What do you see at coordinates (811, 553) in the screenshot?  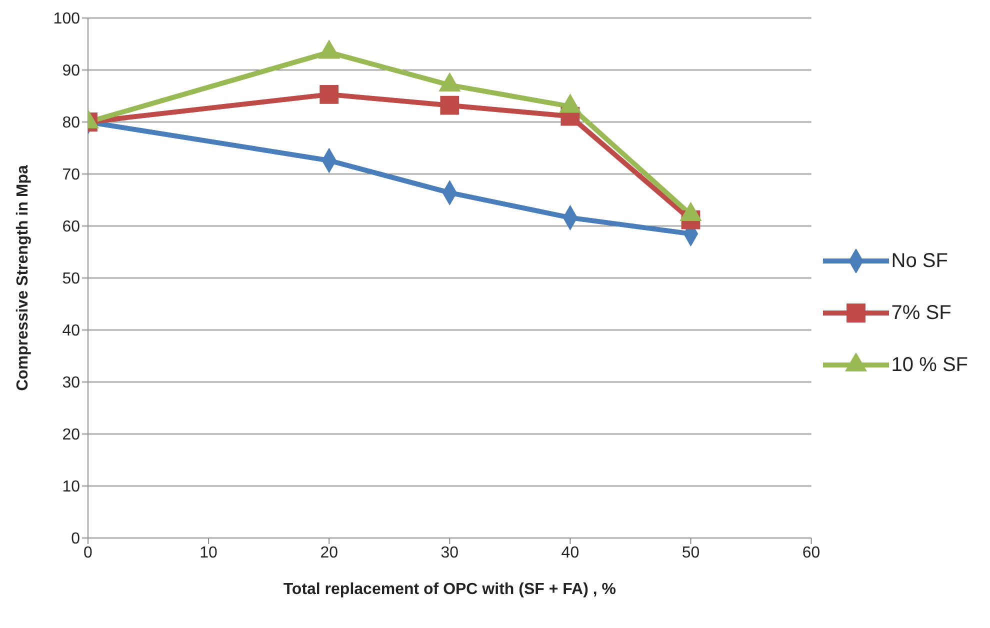 I see `x-tick-label: 60` at bounding box center [811, 553].